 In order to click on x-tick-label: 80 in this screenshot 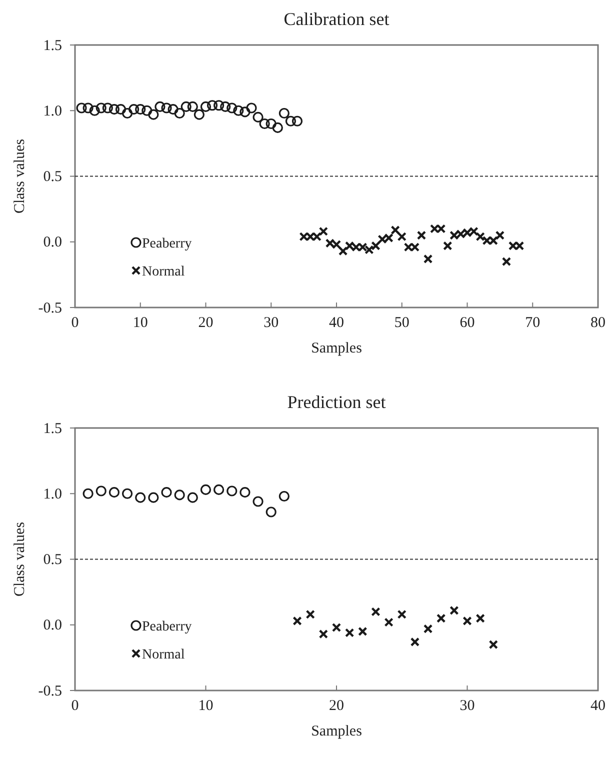, I will do `click(598, 323)`.